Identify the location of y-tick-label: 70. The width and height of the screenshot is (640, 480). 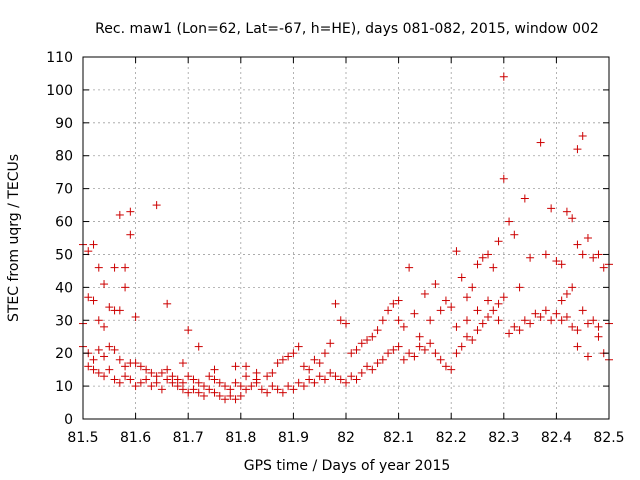
(64, 190).